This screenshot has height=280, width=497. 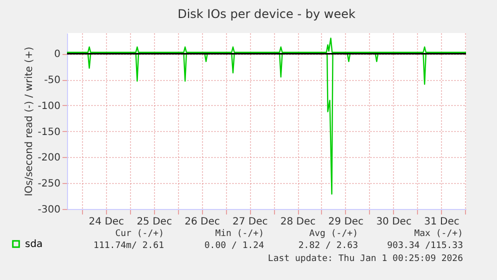 What do you see at coordinates (365, 259) in the screenshot?
I see `text: Last update: Thu Jan 1 00:25:09 2026` at bounding box center [365, 259].